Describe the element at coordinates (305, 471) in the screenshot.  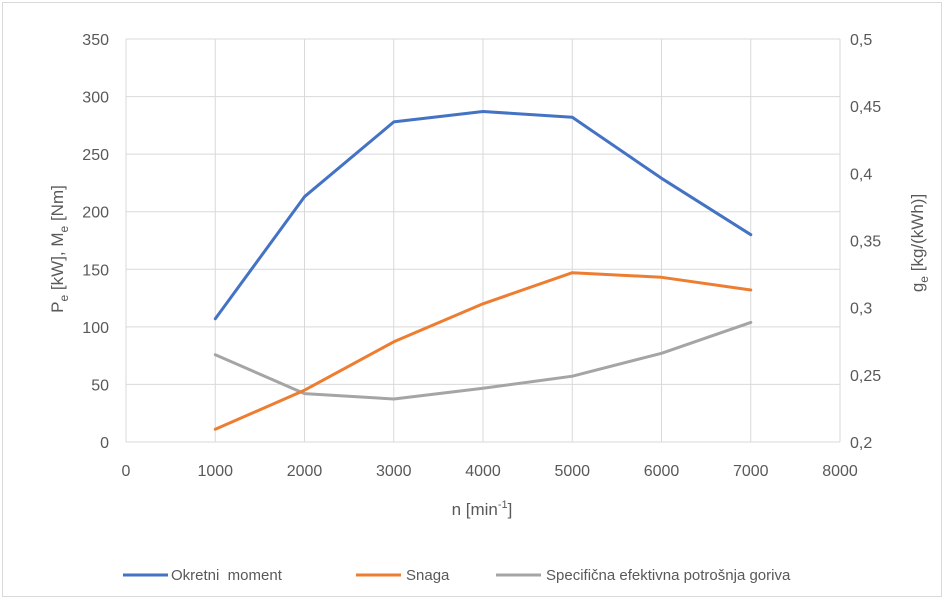
I see `x-tick-label: 2000` at that location.